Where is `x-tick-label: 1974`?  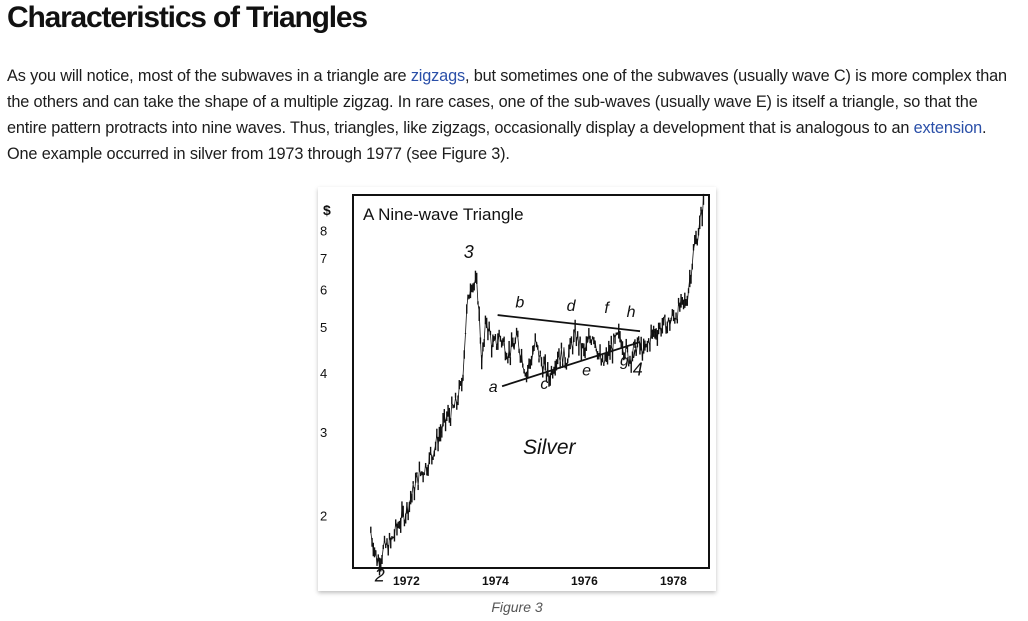 x-tick-label: 1974 is located at coordinates (495, 581).